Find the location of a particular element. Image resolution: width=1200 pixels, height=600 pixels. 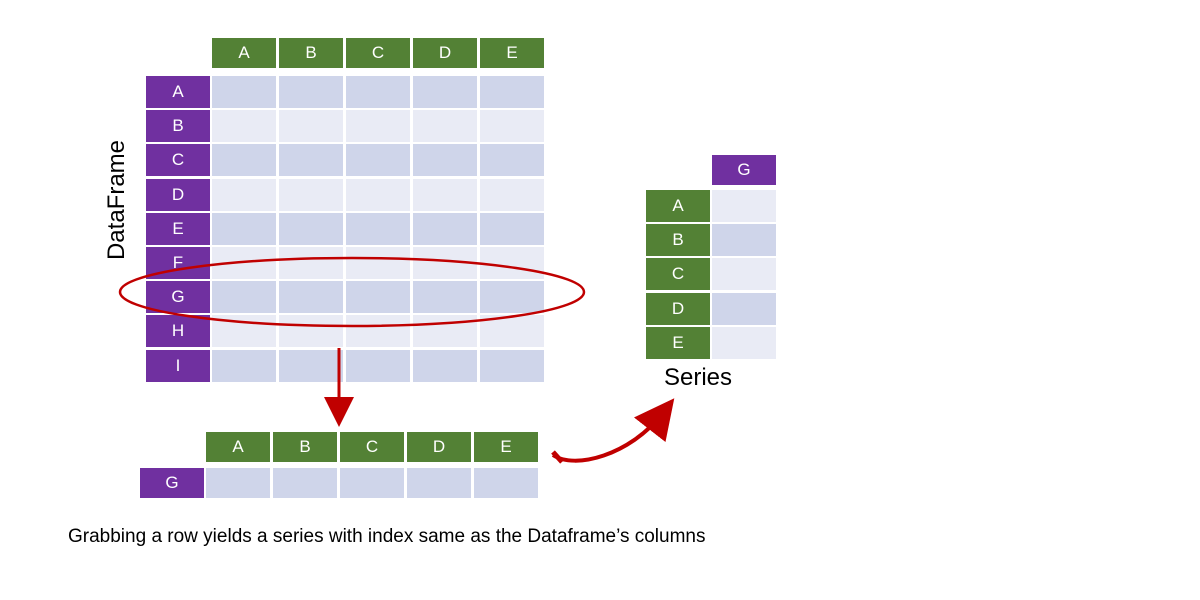

row-index-label: G is located at coordinates (172, 483).